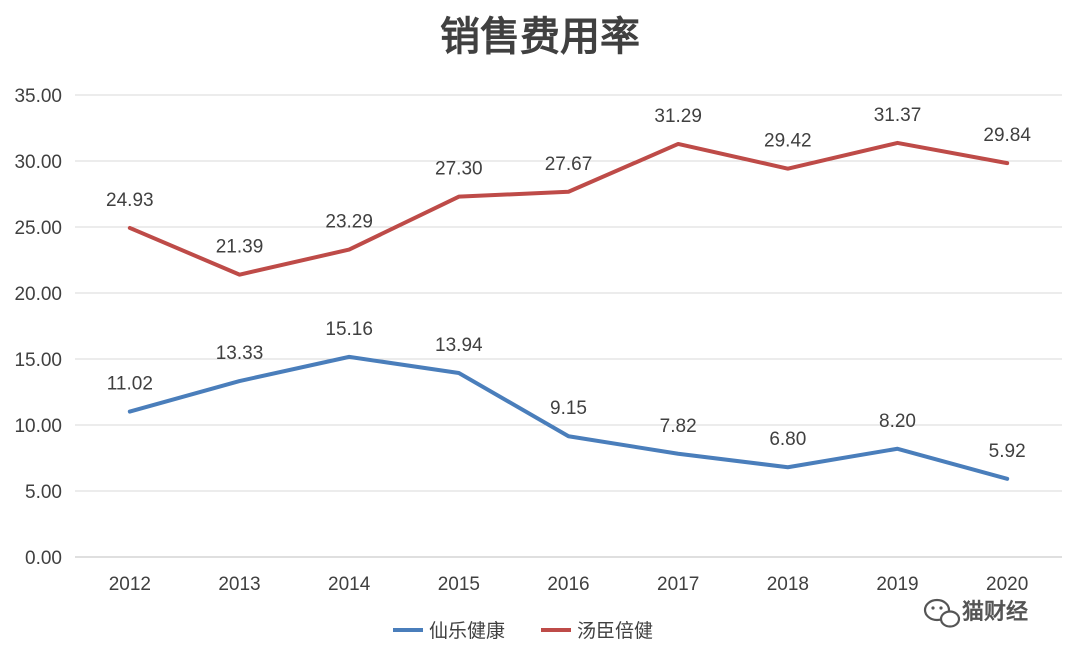 This screenshot has width=1080, height=657. I want to click on y-tick-label: 5.00, so click(43, 492).